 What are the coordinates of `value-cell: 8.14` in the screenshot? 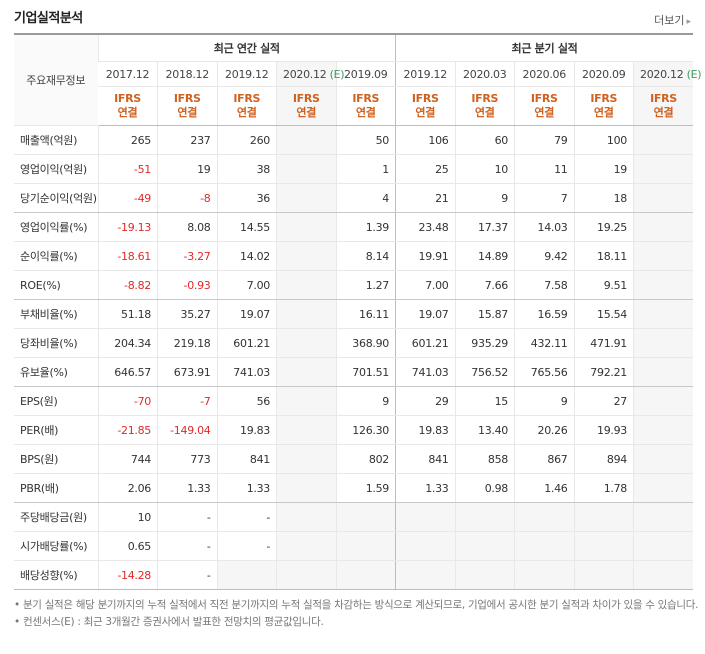 It's located at (365, 256).